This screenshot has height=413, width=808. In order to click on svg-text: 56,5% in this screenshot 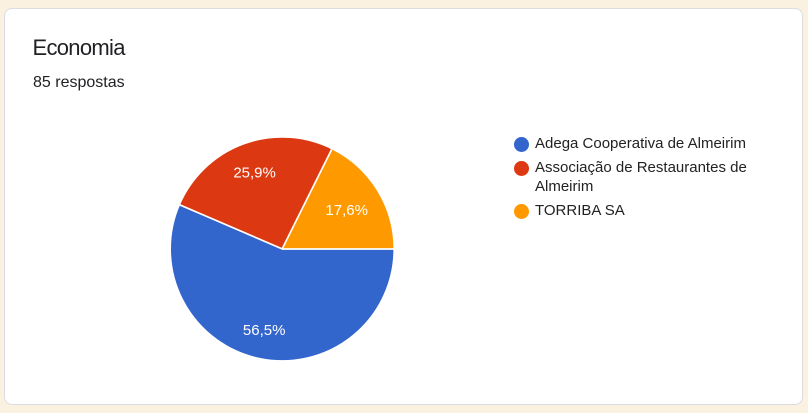, I will do `click(264, 330)`.